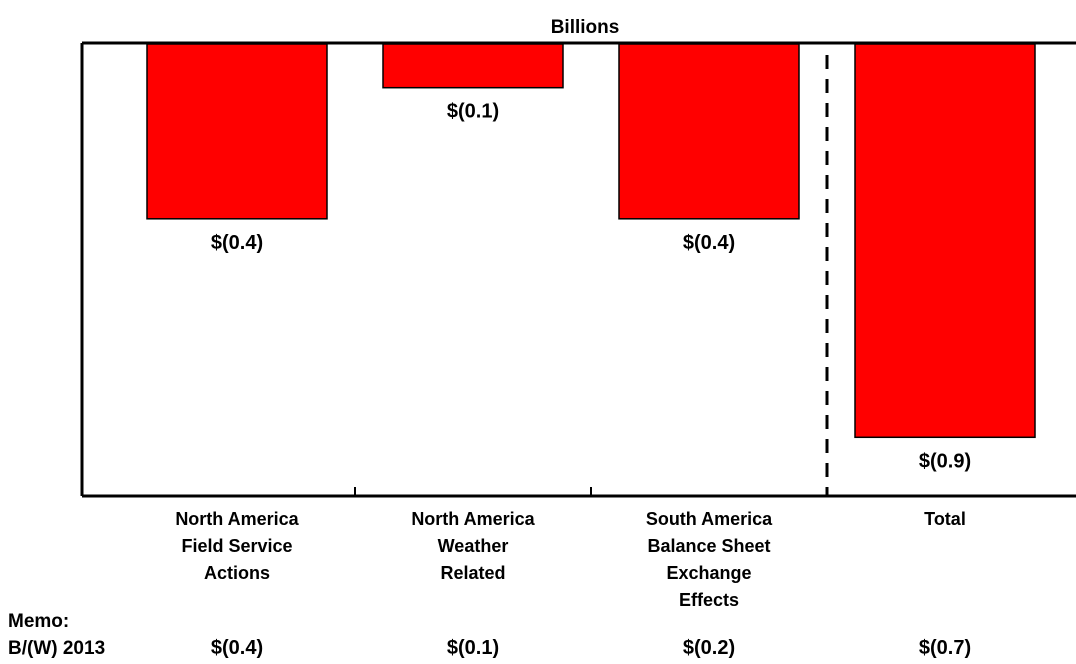 The image size is (1076, 664). Describe the element at coordinates (237, 648) in the screenshot. I see `memo-value: $(0.4)` at that location.